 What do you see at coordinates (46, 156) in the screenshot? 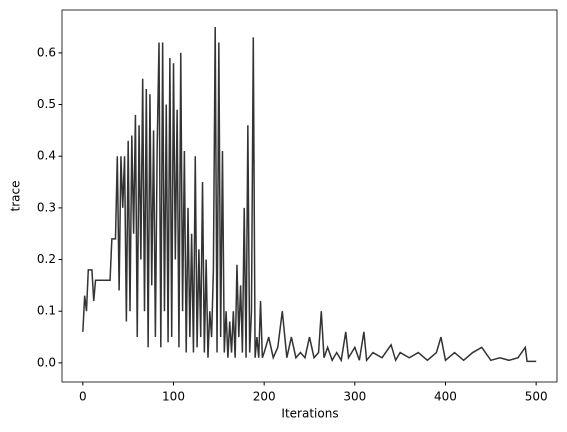
I see `y-tick-label: 0.4` at bounding box center [46, 156].